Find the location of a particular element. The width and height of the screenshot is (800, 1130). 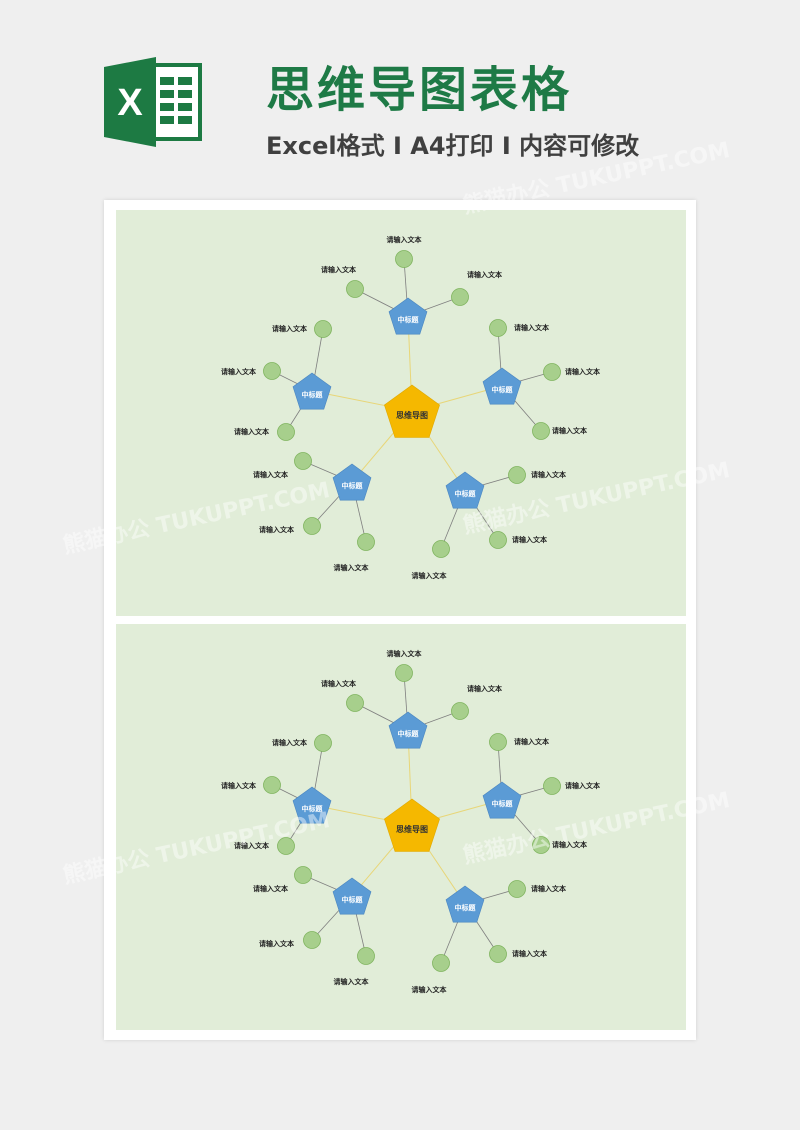

page-title: 思维导图表格 is located at coordinates (419, 90).